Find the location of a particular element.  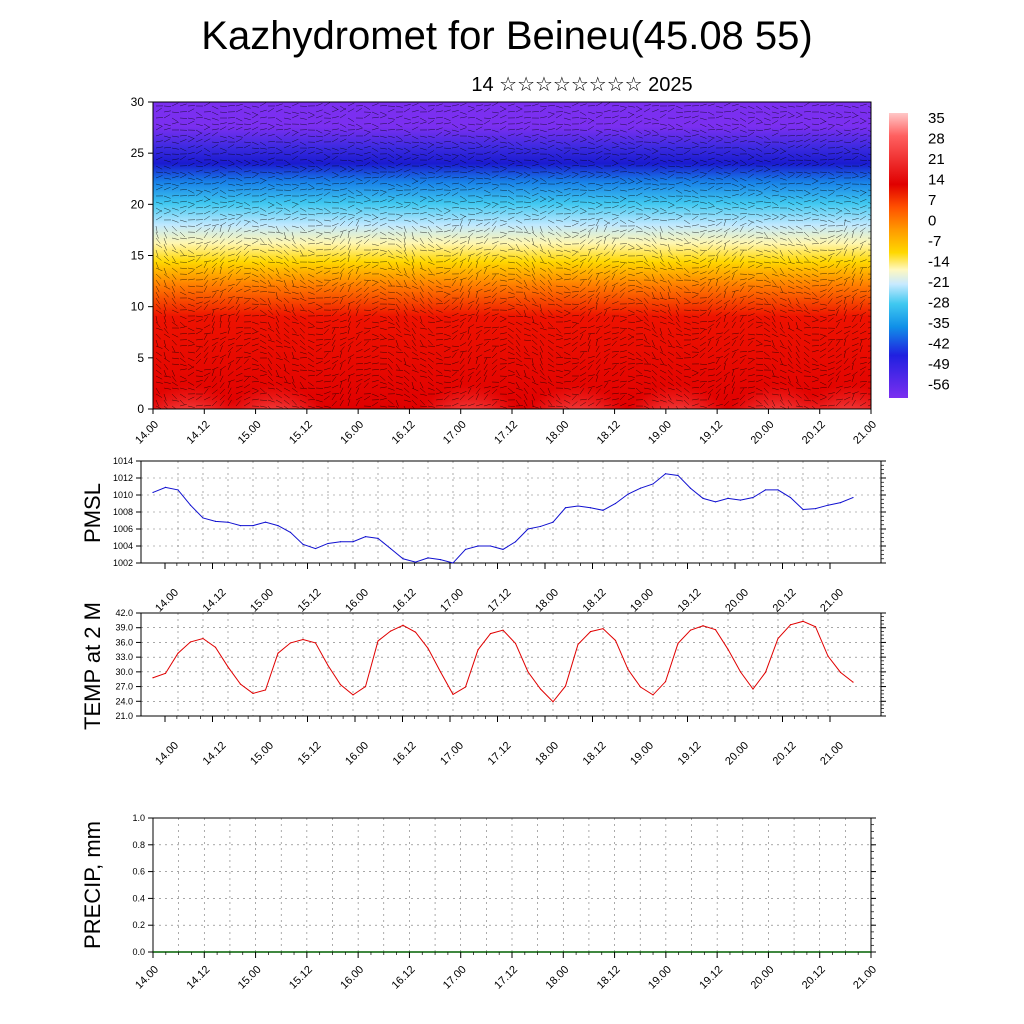

x-tick-label: 19.00 is located at coordinates (660, 433).